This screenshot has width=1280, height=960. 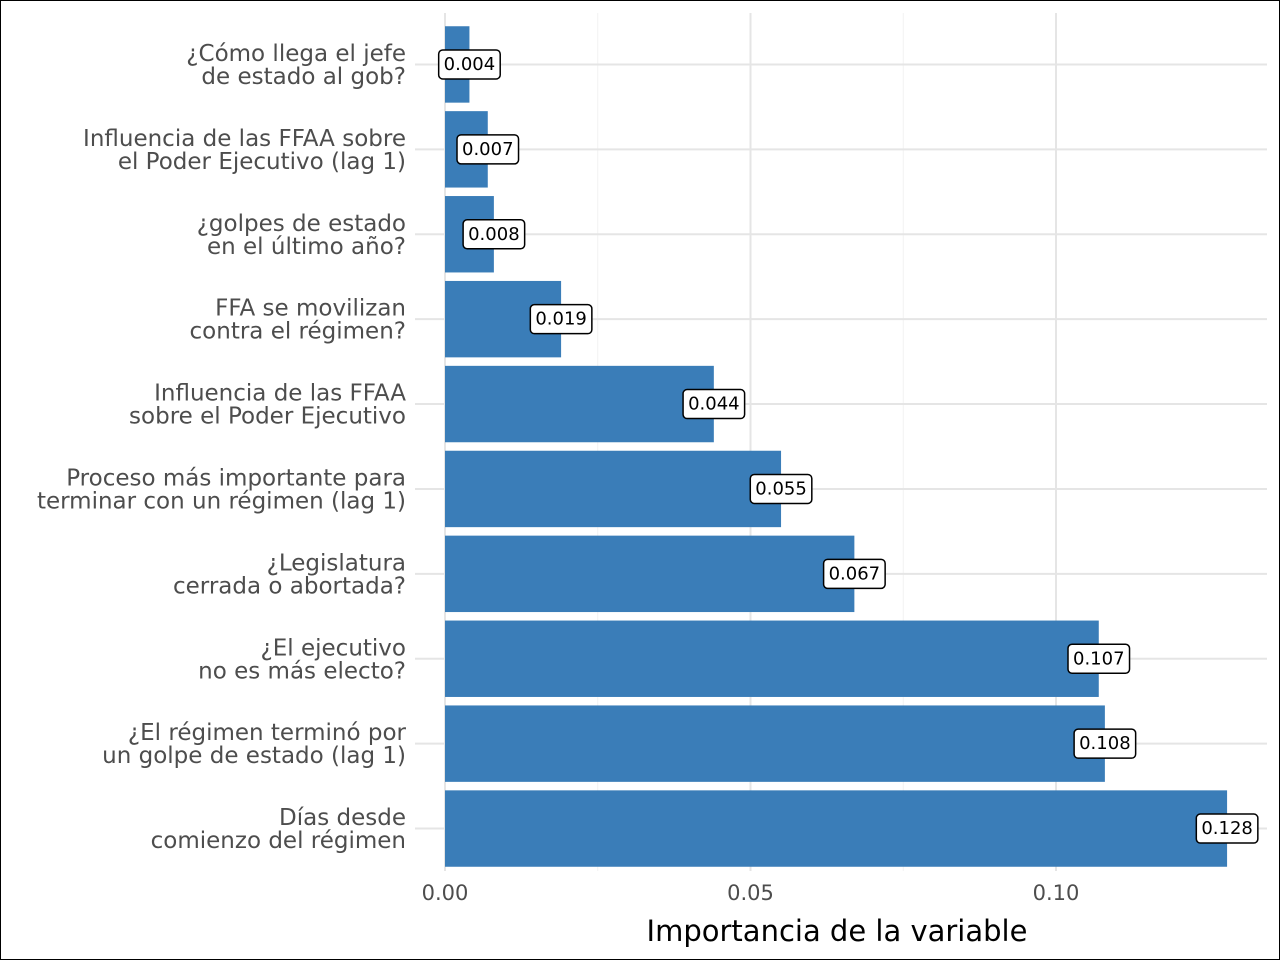 I want to click on value-label: 0.007, so click(x=488, y=149).